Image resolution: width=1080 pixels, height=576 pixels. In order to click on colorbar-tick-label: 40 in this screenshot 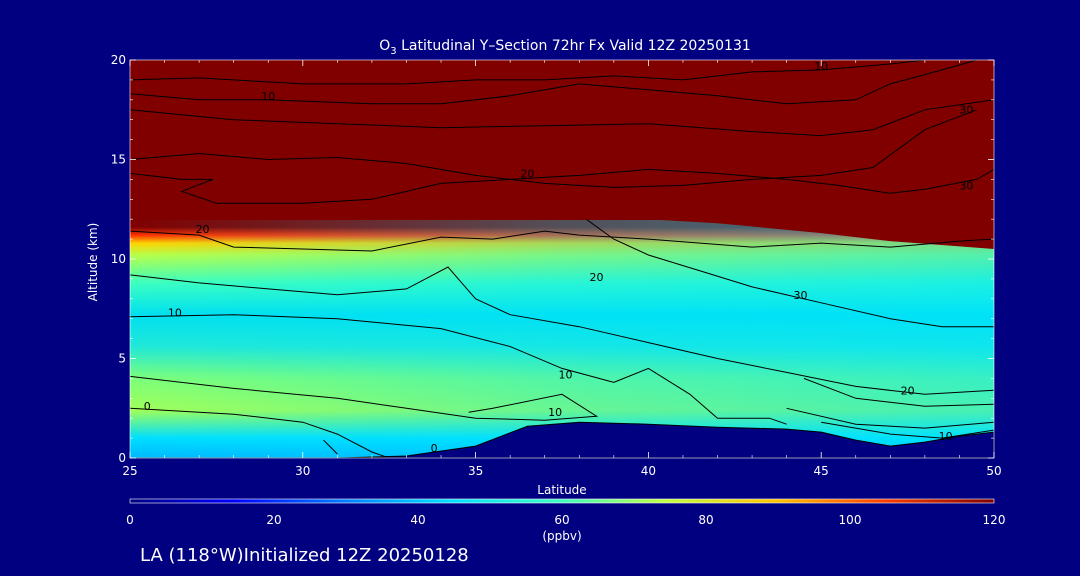, I will do `click(417, 520)`.